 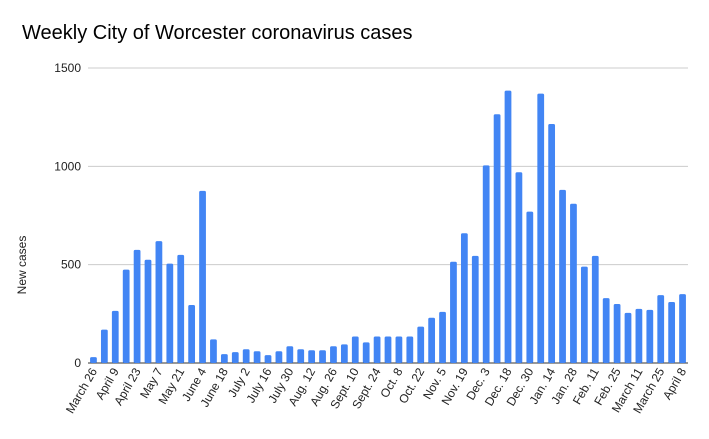 What do you see at coordinates (77, 363) in the screenshot?
I see `y-tick-label: 0` at bounding box center [77, 363].